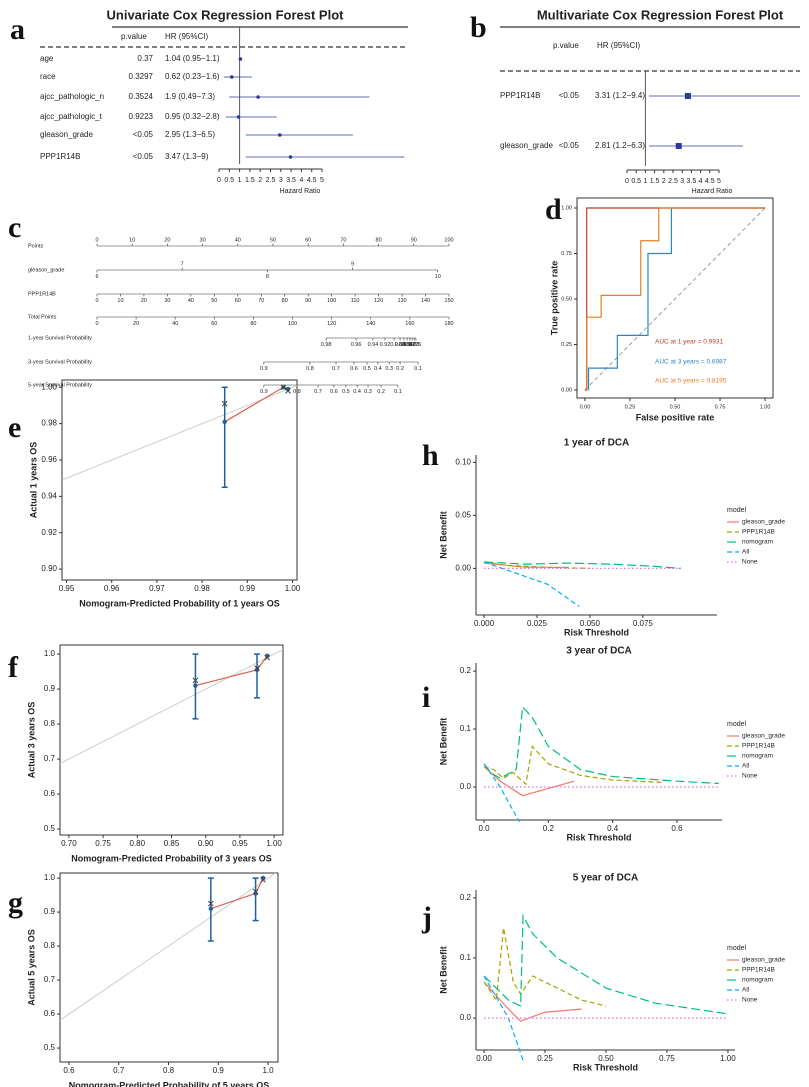  What do you see at coordinates (261, 301) in the screenshot?
I see `scale-label: 70` at bounding box center [261, 301].